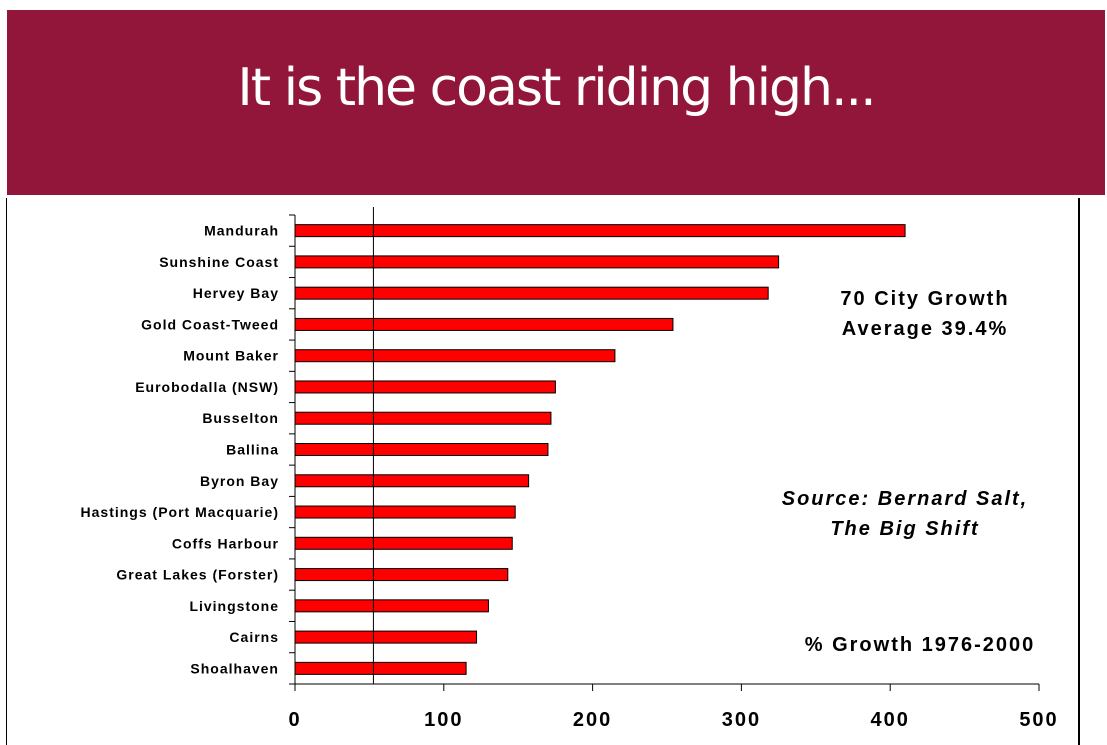 This screenshot has width=1107, height=745. Describe the element at coordinates (920, 645) in the screenshot. I see `period-annotation: % Growth 1976-2000` at that location.